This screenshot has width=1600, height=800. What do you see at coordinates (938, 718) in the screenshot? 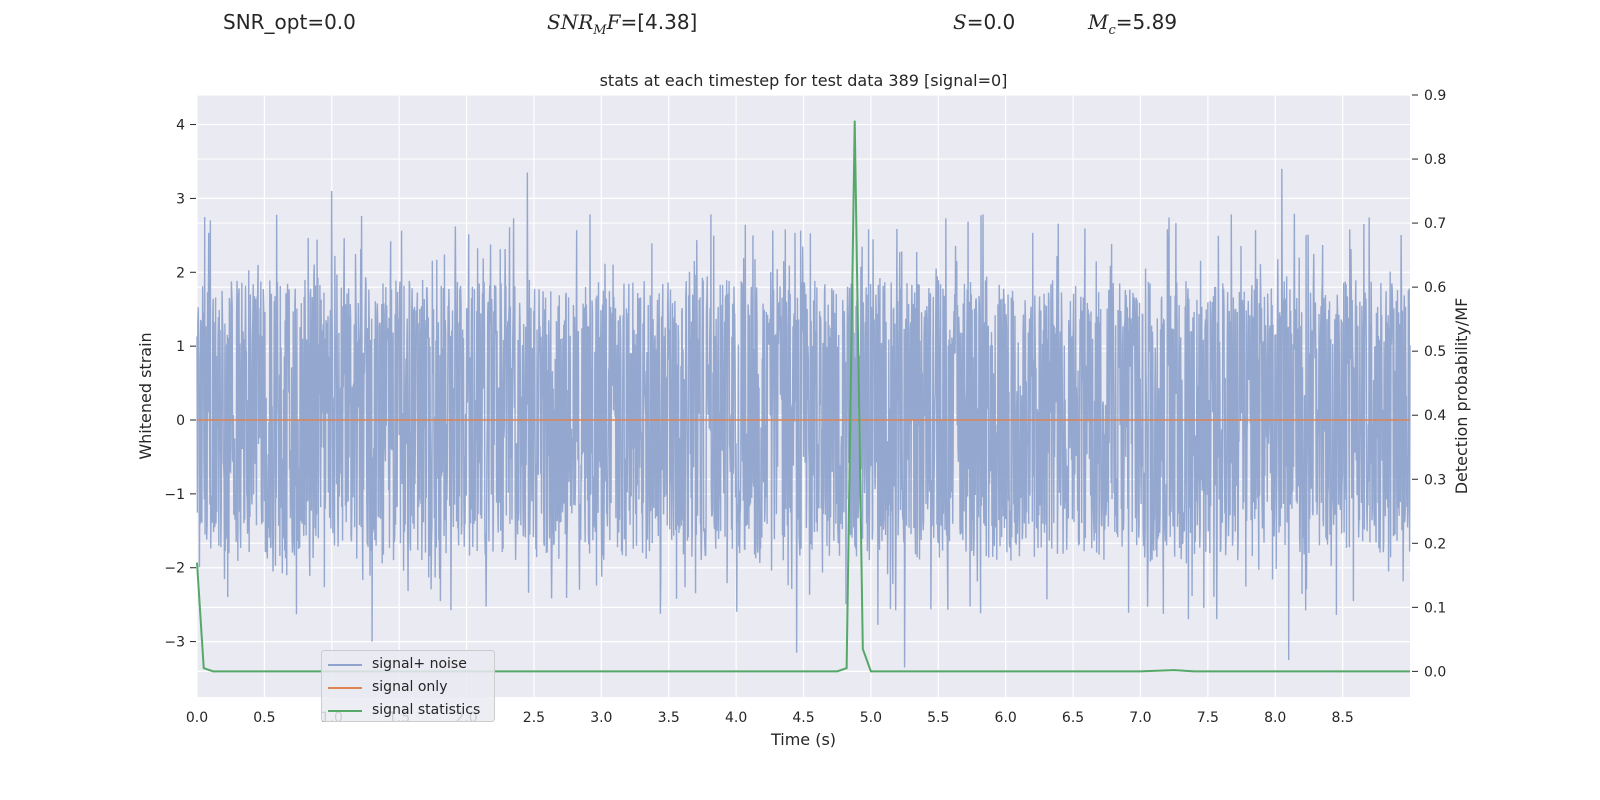
I see `x-tick-label: 5.5` at bounding box center [938, 718].